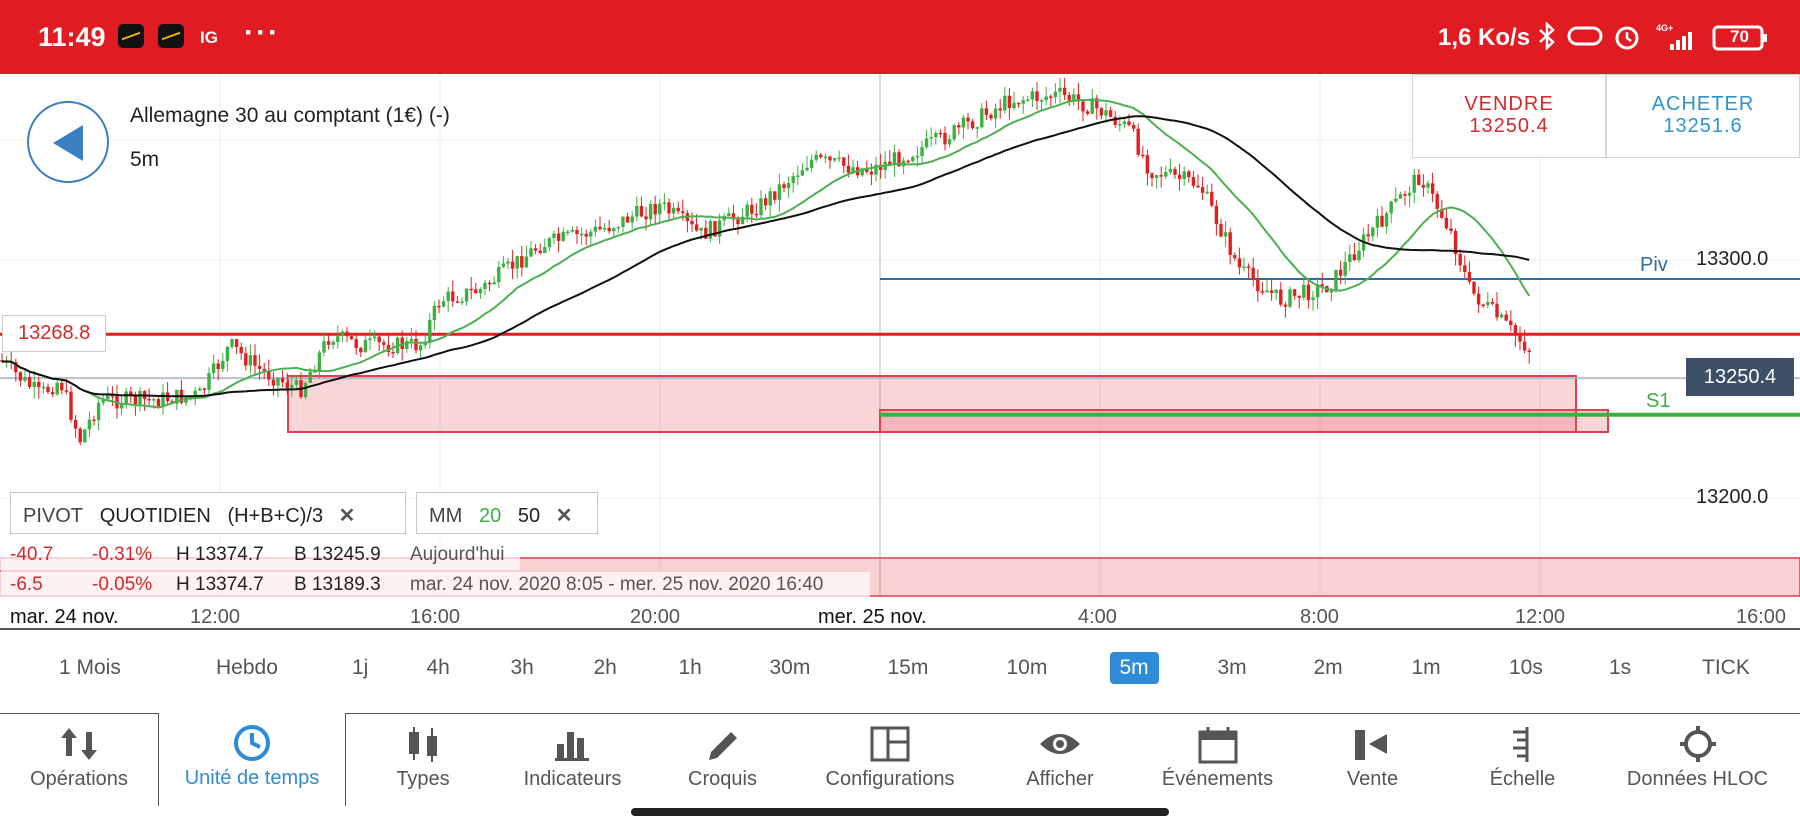  What do you see at coordinates (890, 760) in the screenshot?
I see `toolbar-configurations: Configurations` at bounding box center [890, 760].